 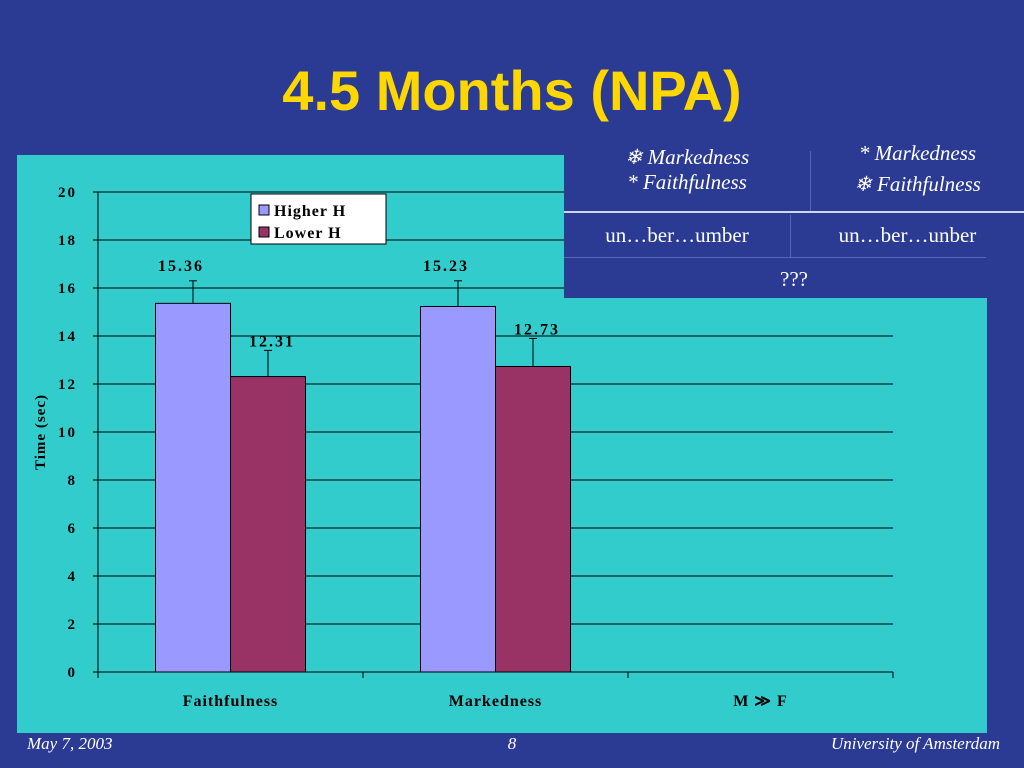 I want to click on footer-date: May 7, 2003, so click(x=70, y=743).